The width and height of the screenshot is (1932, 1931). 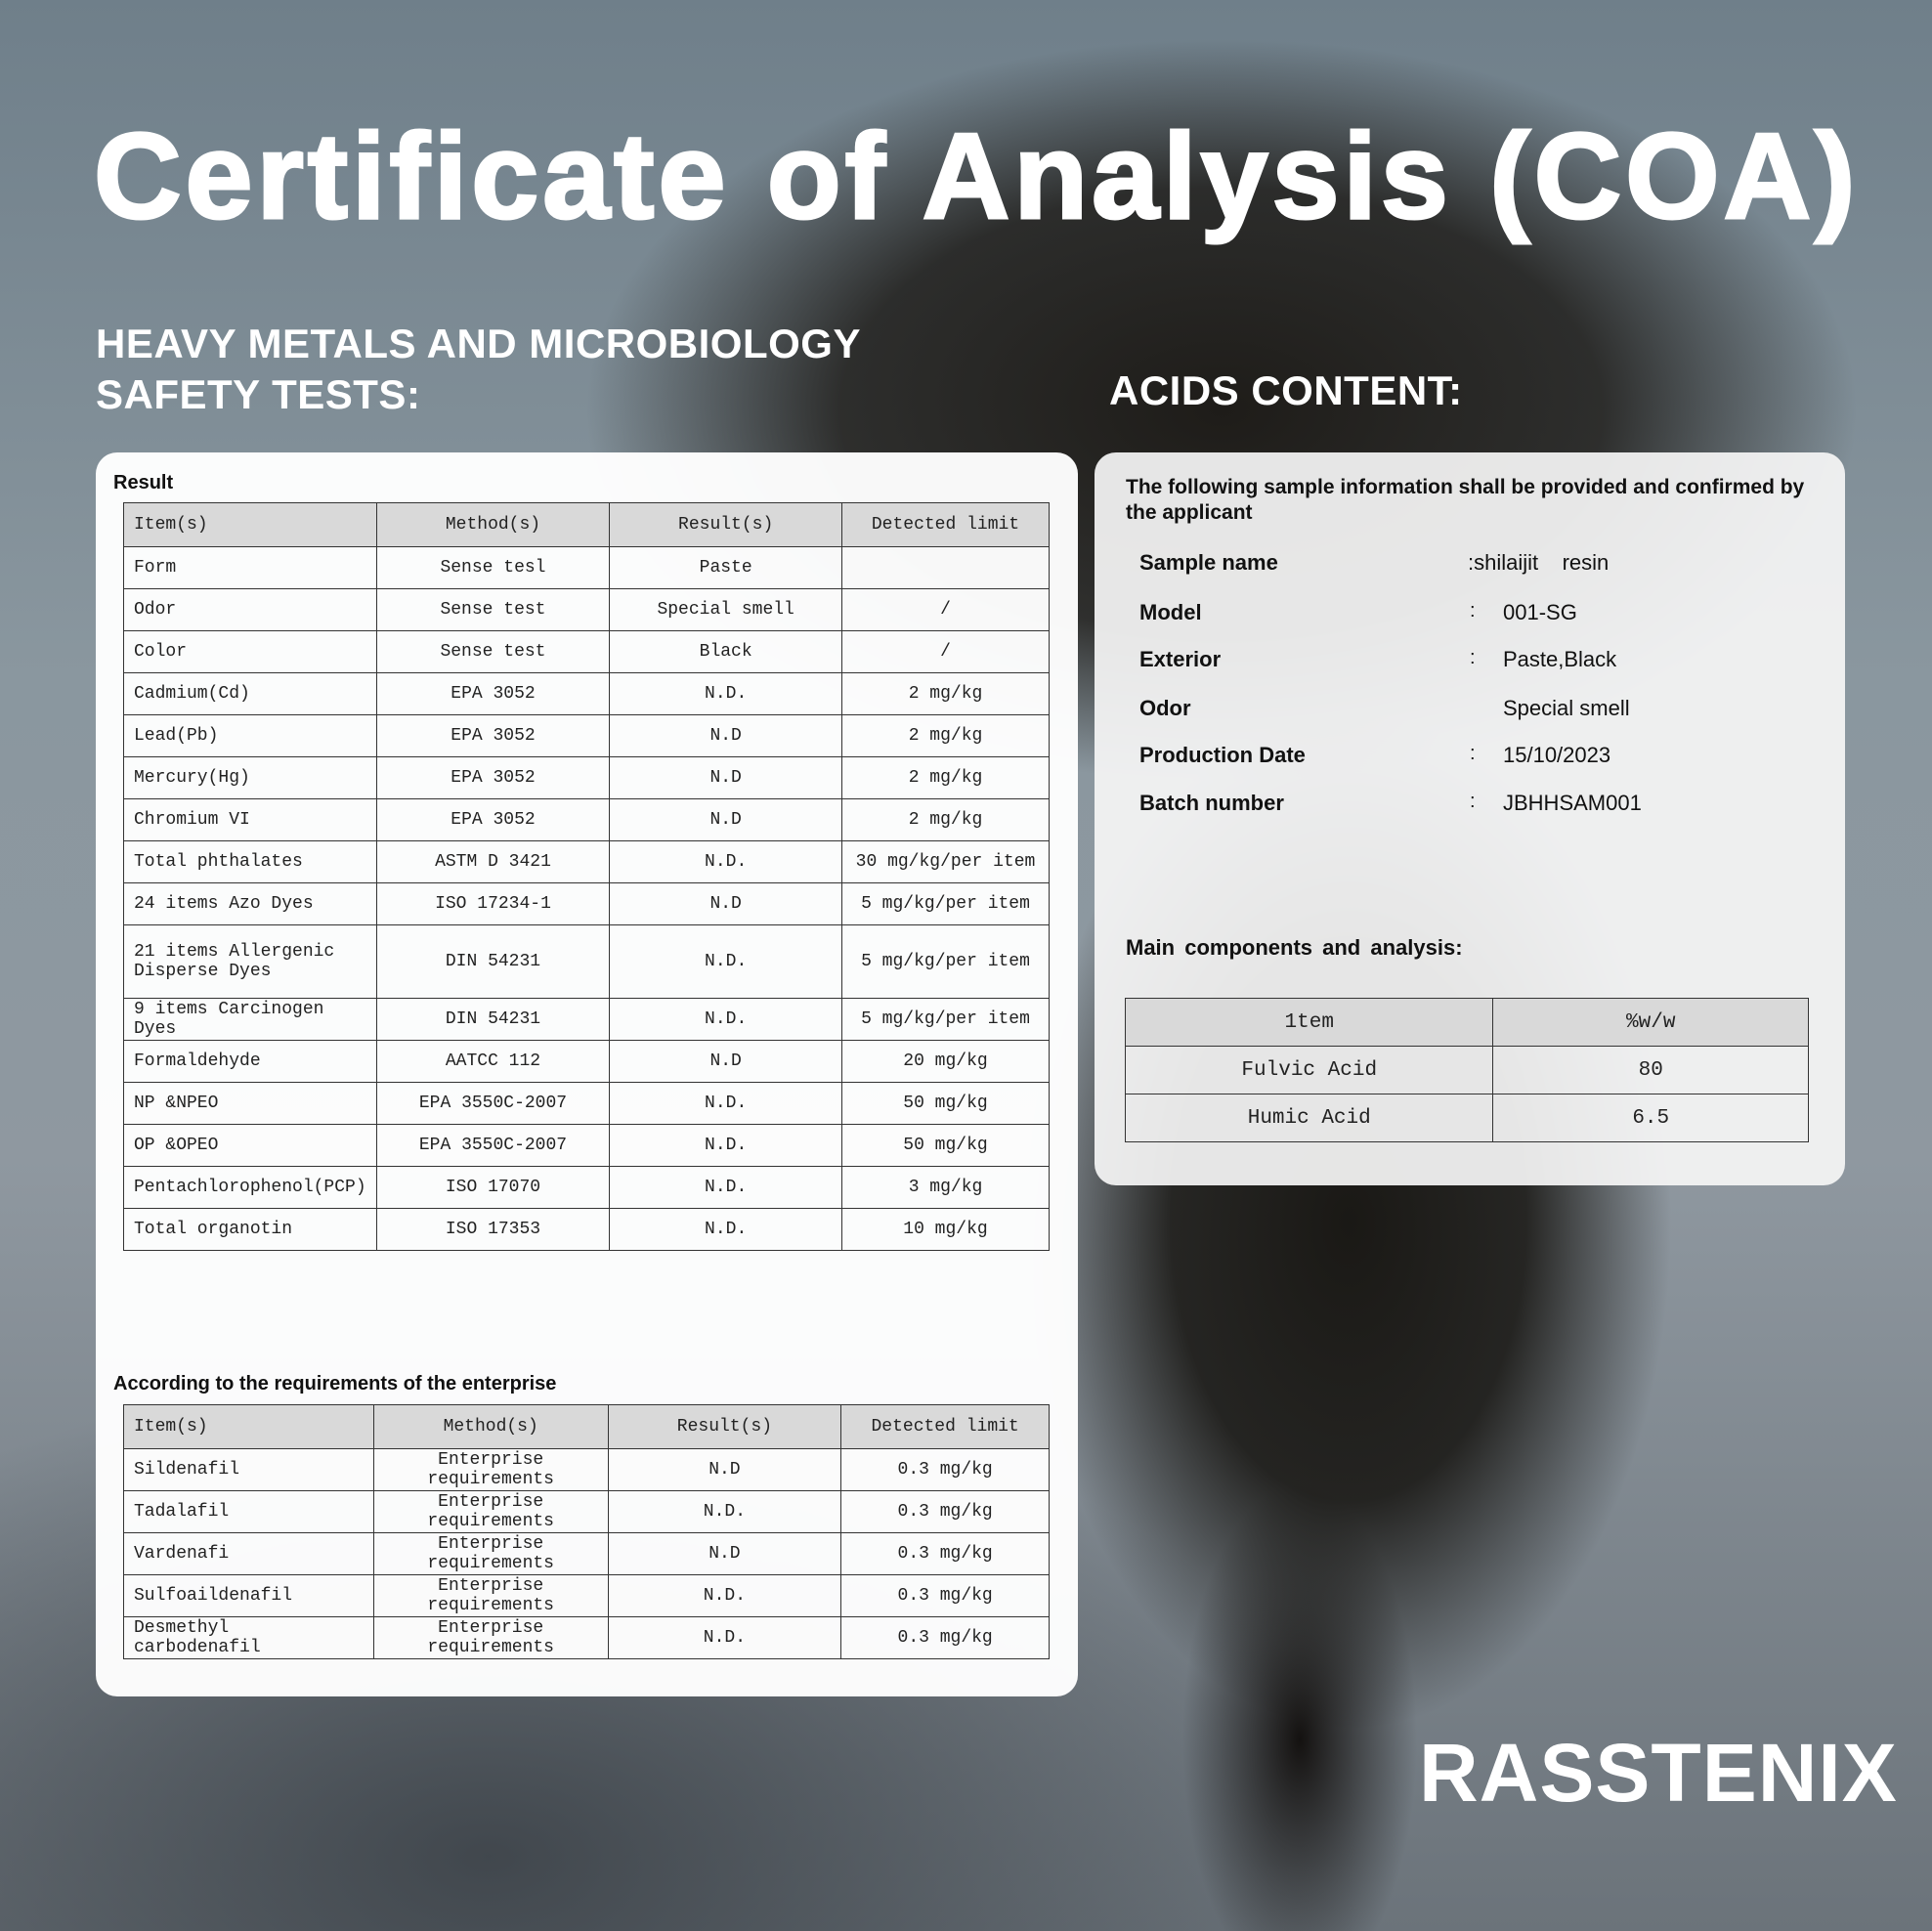 What do you see at coordinates (1309, 1022) in the screenshot?
I see `header-item: 1tem` at bounding box center [1309, 1022].